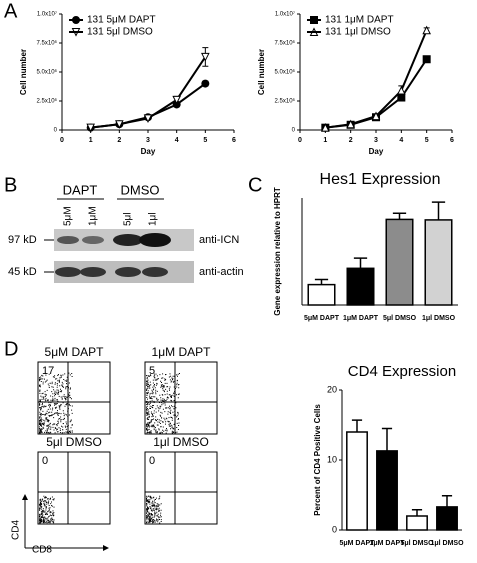 This screenshot has width=477, height=563. Describe the element at coordinates (255, 185) in the screenshot. I see `panel-label: C` at that location.